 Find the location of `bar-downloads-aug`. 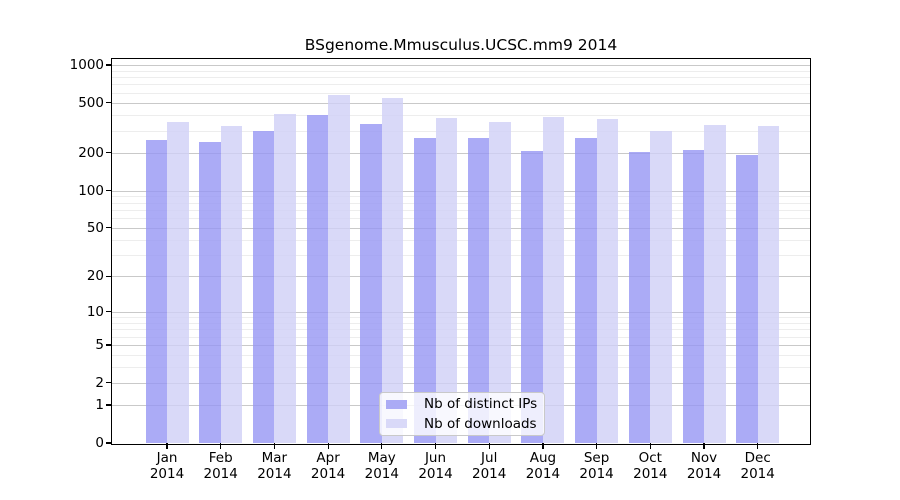

bar-downloads-aug is located at coordinates (553, 280).